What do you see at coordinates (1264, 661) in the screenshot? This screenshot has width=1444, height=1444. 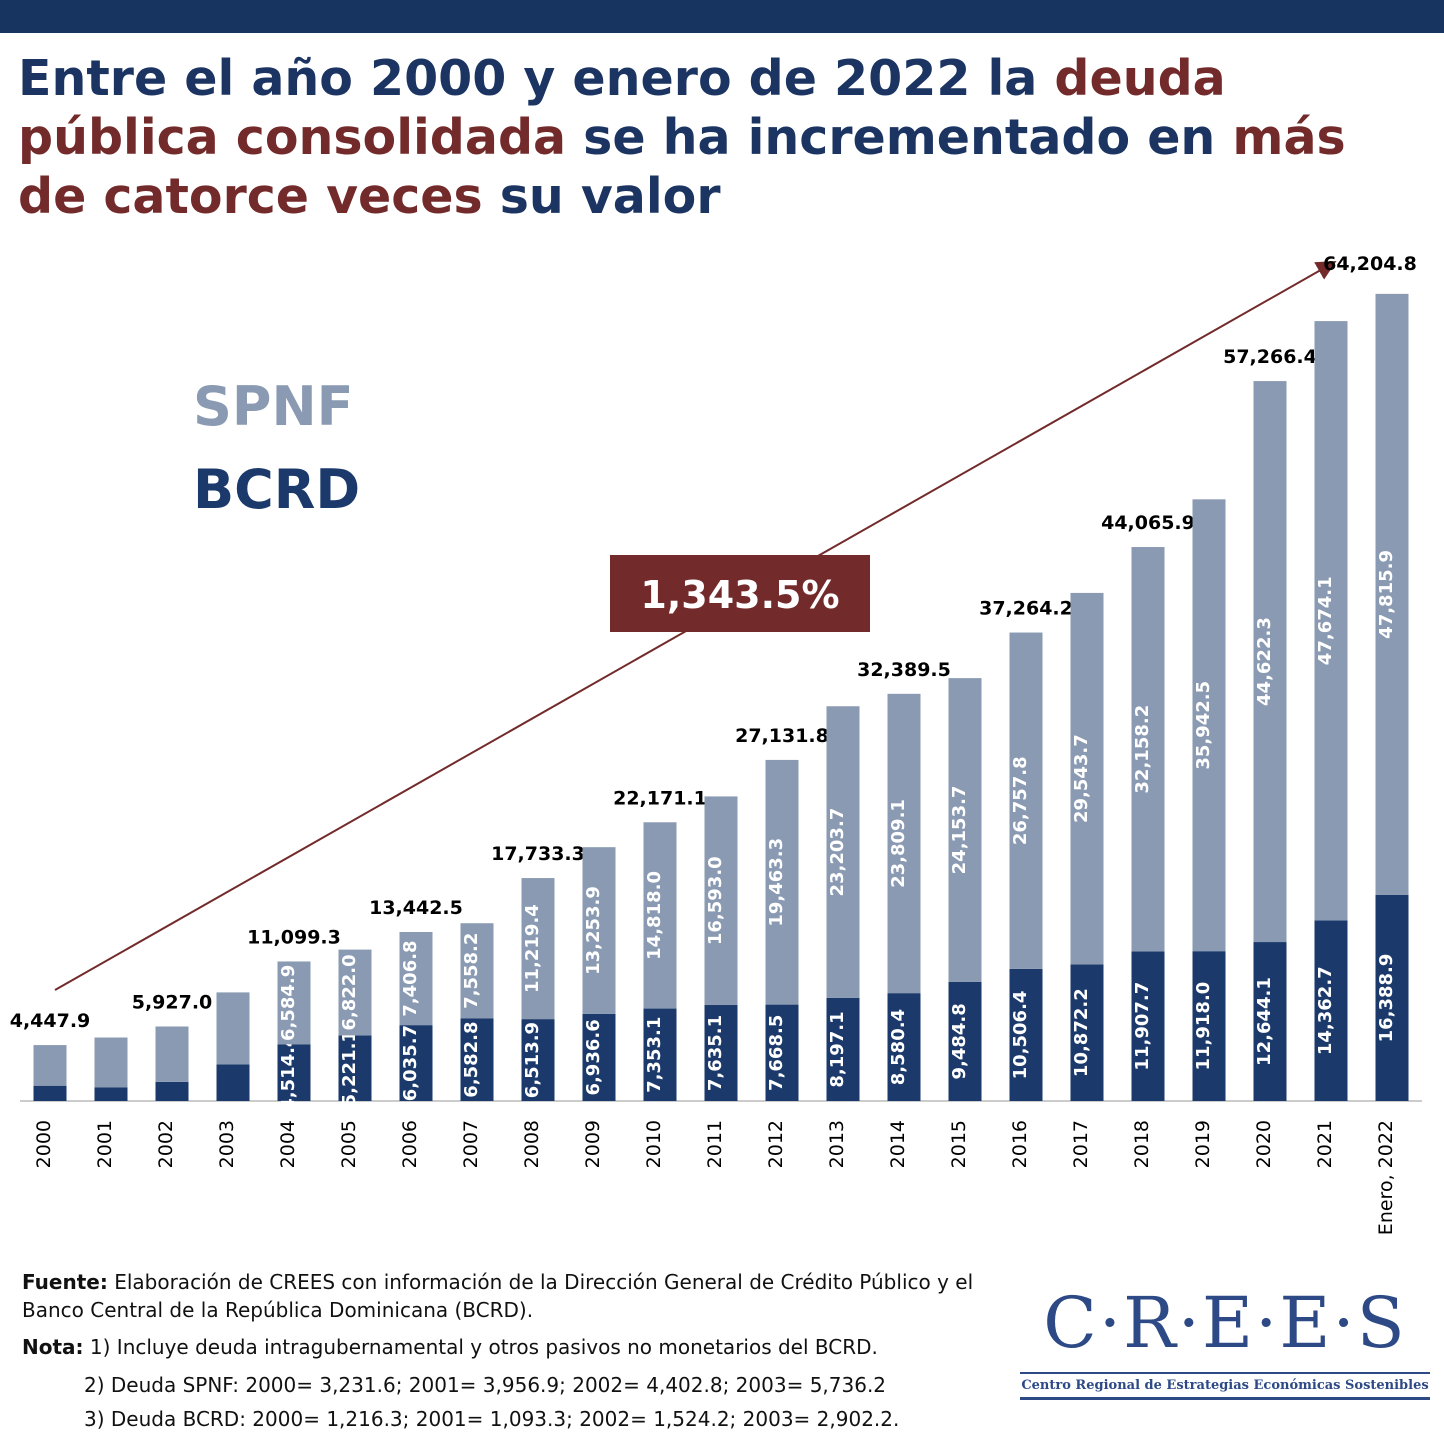 I see `value-label: 44,622.3` at bounding box center [1264, 661].